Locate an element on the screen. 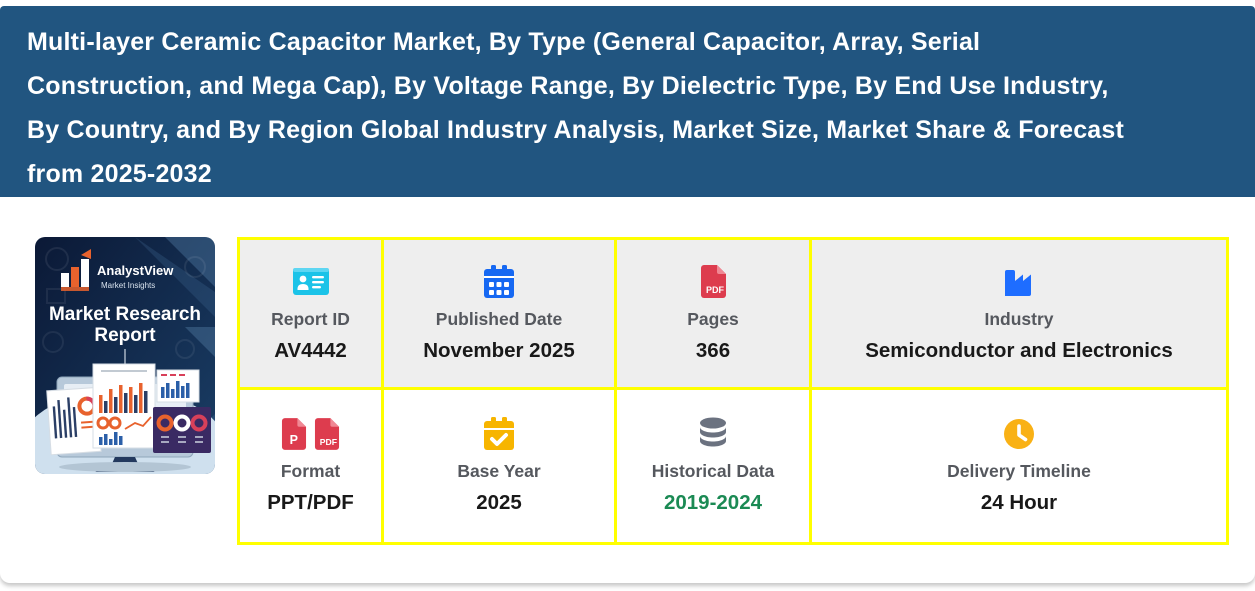 This screenshot has height=591, width=1255. card-value: 2019-2024 is located at coordinates (713, 502).